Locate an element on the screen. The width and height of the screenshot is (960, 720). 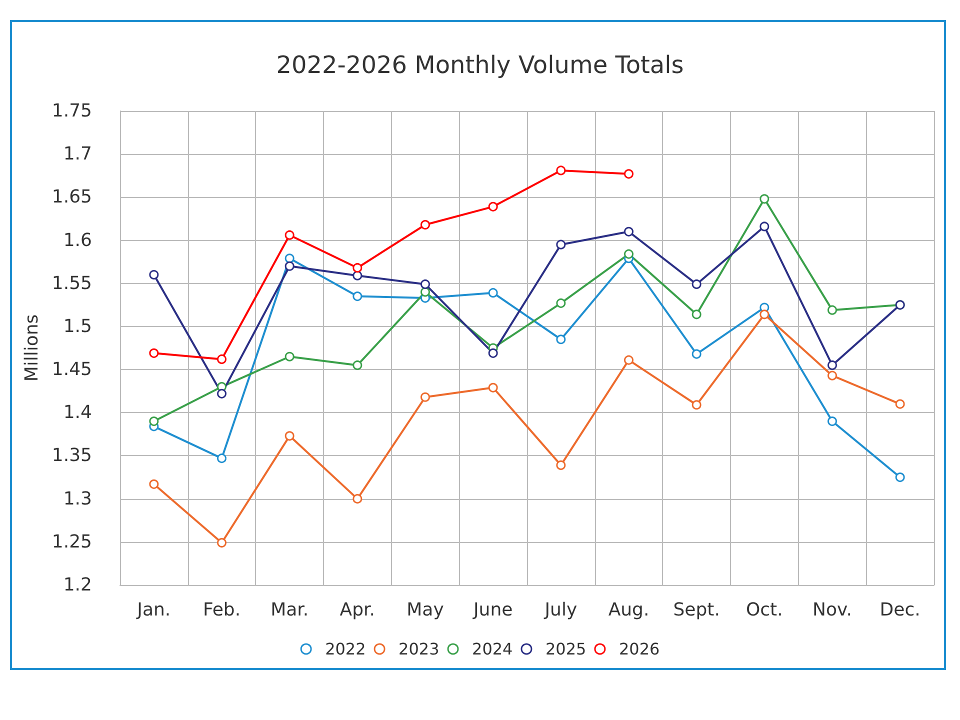
y-tick-label: 1.3 is located at coordinates (77, 499).